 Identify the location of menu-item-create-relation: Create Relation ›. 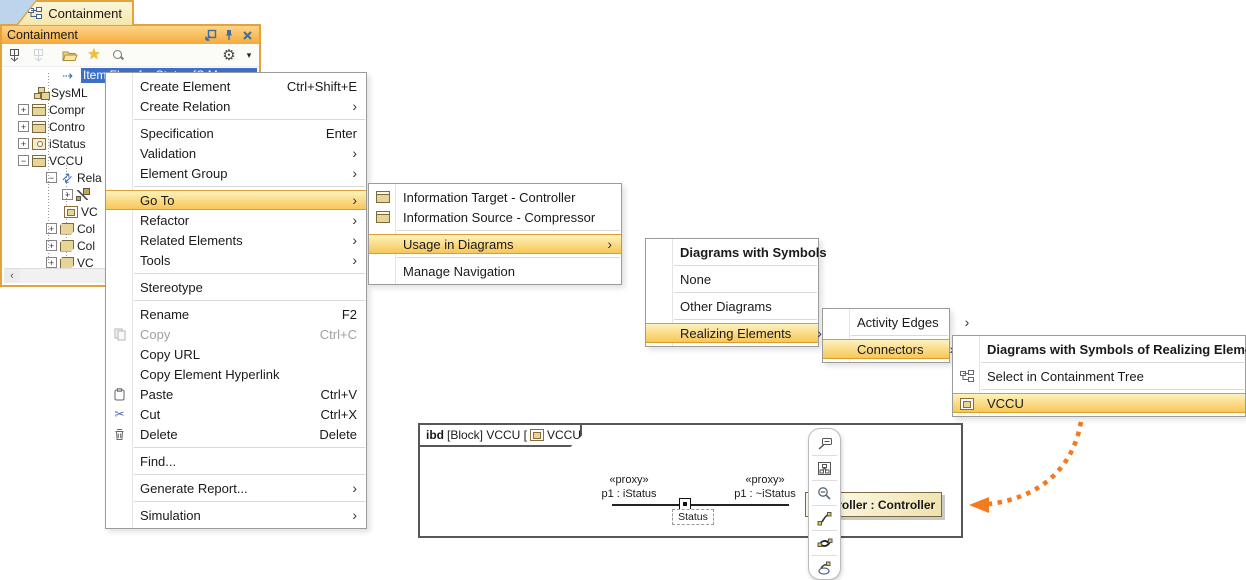
(236, 106).